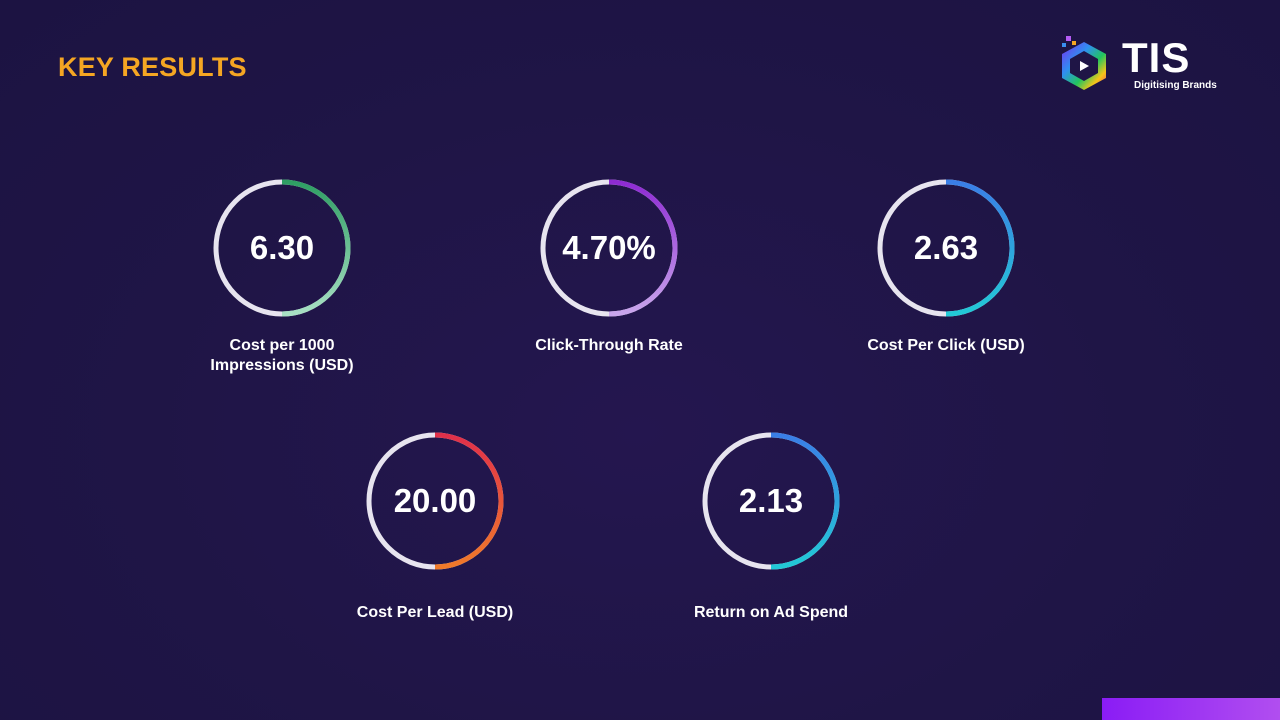 The height and width of the screenshot is (720, 1280). I want to click on accent-corner-bar, so click(1191, 709).